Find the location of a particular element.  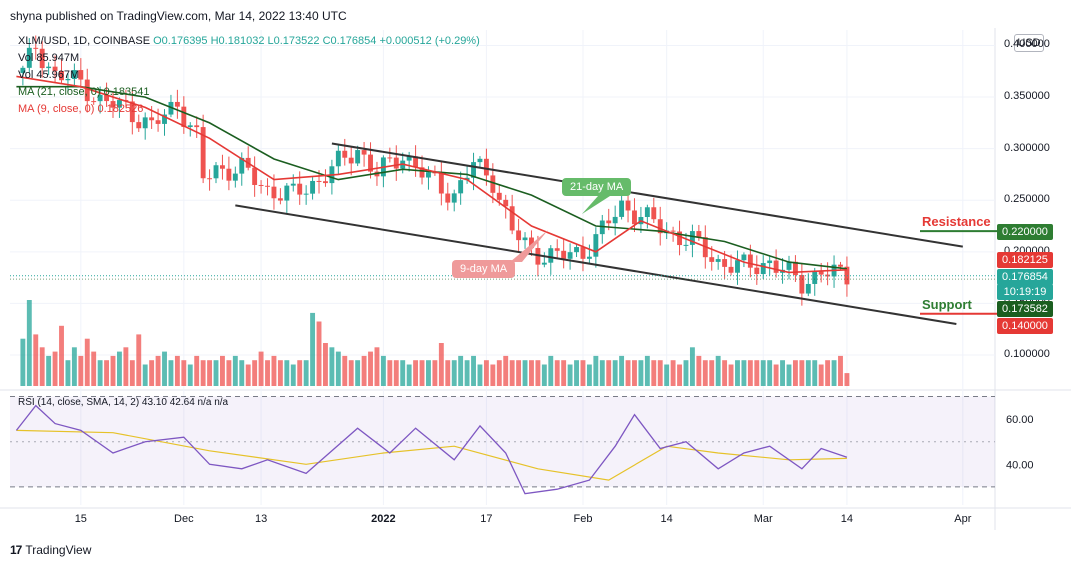

brand-footer: 17 TradingView is located at coordinates (50, 550).